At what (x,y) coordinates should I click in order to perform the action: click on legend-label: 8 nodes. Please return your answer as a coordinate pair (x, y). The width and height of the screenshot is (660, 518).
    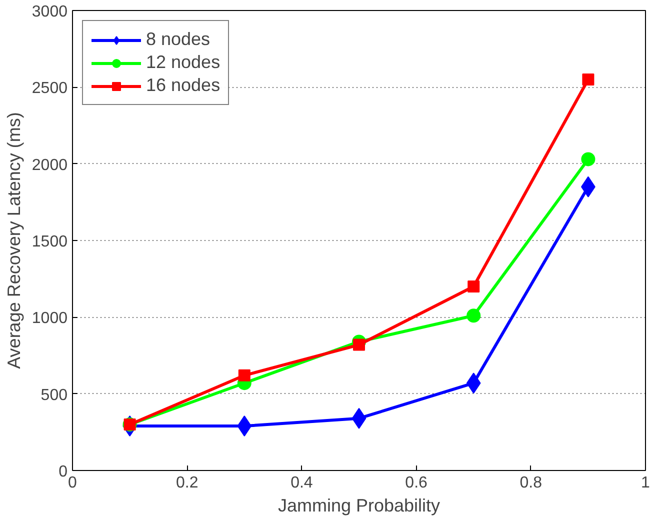
    Looking at the image, I should click on (178, 39).